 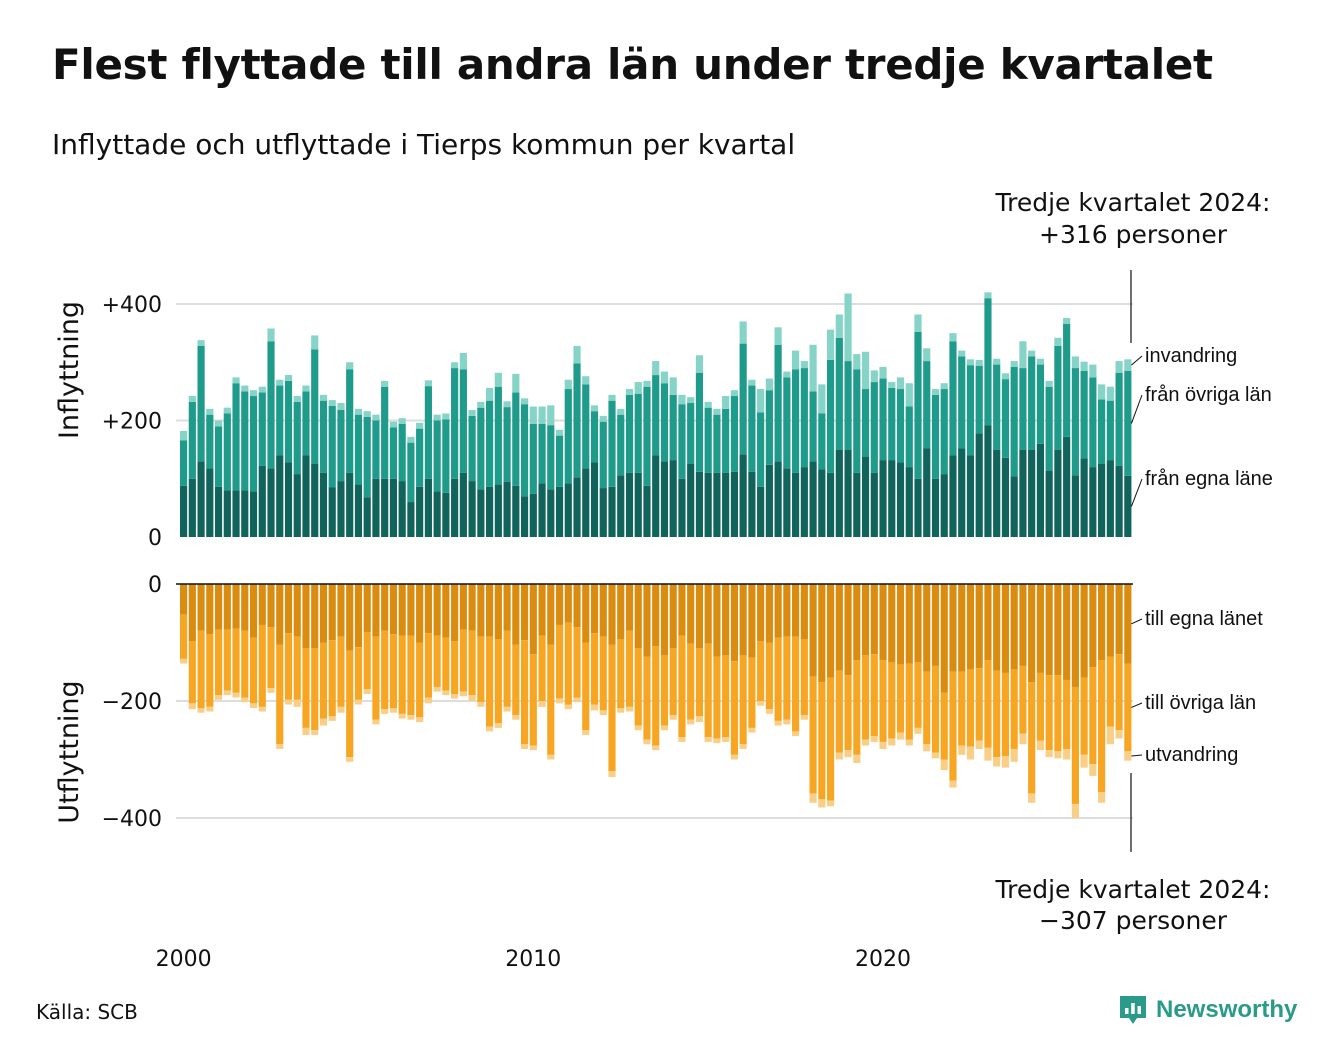 I want to click on series-label-utflyttning: utvandring, so click(x=1191, y=755).